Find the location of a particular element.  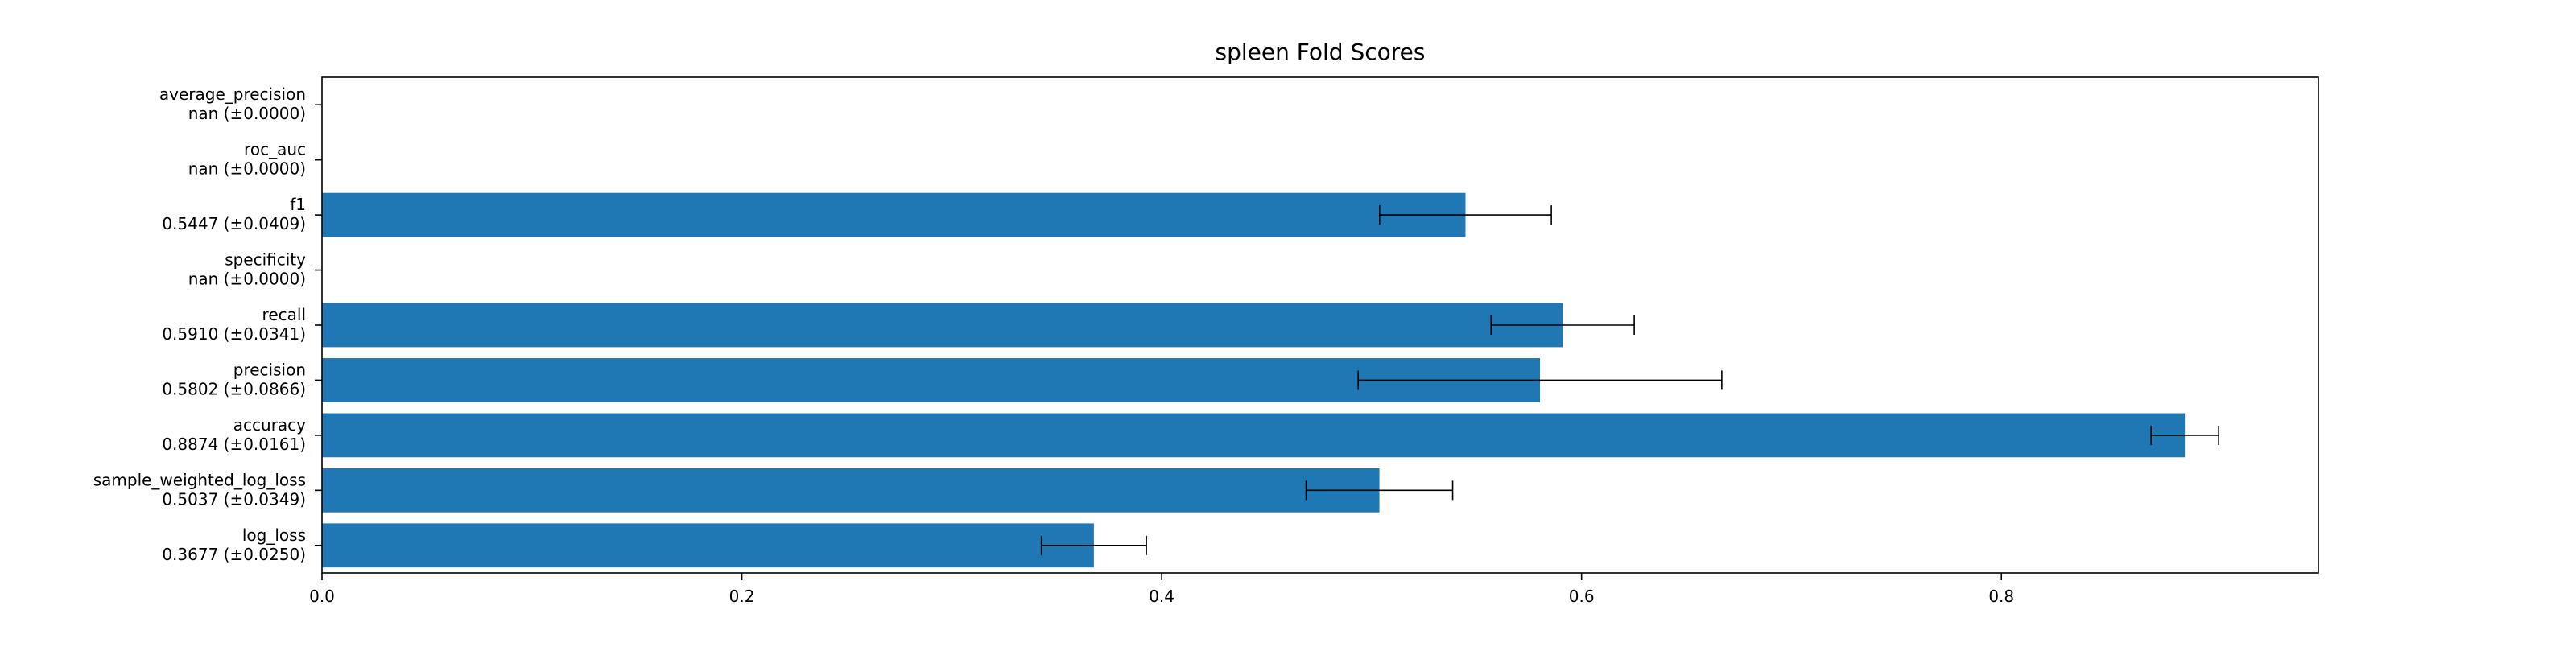

category-label: precision is located at coordinates (269, 369).